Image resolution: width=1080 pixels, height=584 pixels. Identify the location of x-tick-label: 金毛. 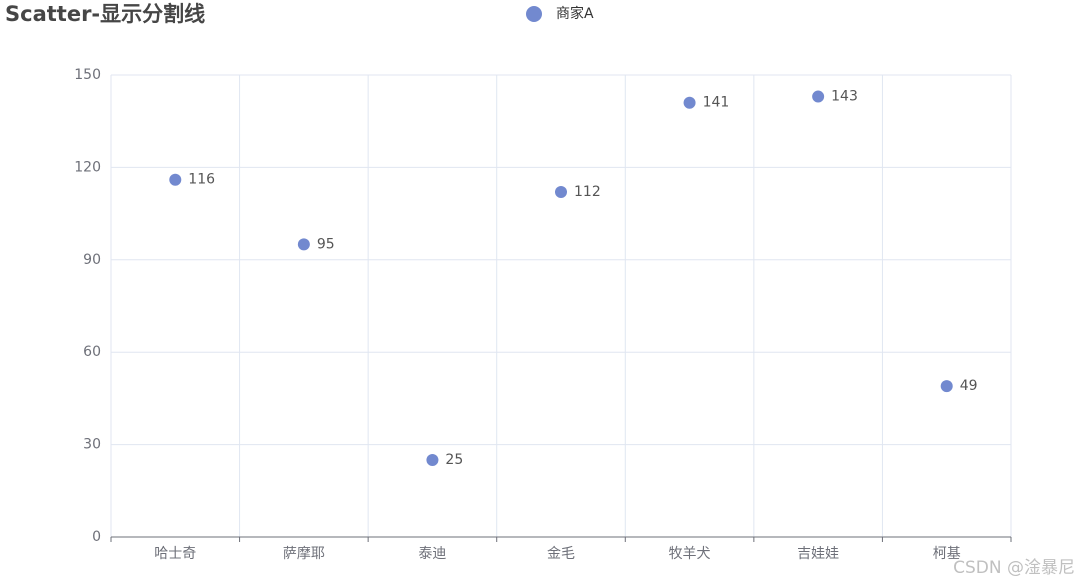
(561, 554).